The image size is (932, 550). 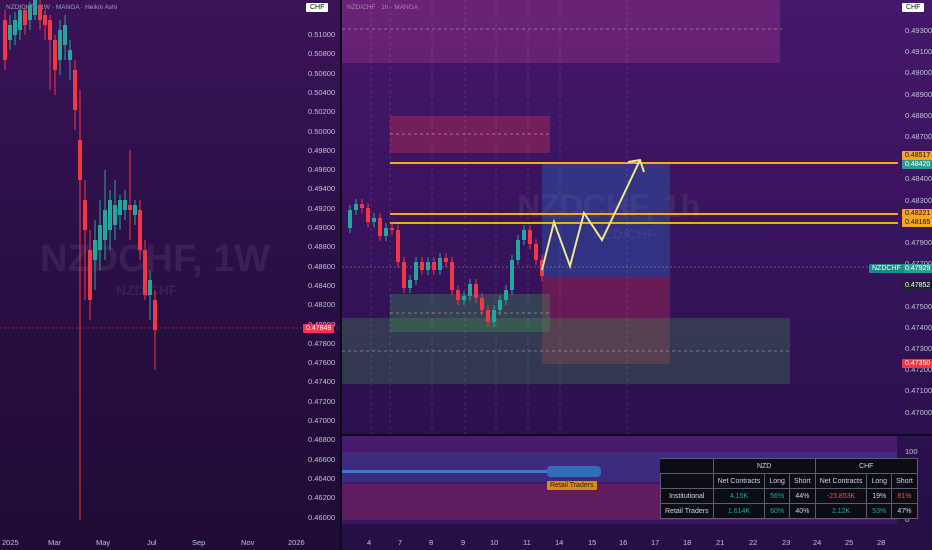 I want to click on right-price-label: 0.47200, so click(x=918, y=370).